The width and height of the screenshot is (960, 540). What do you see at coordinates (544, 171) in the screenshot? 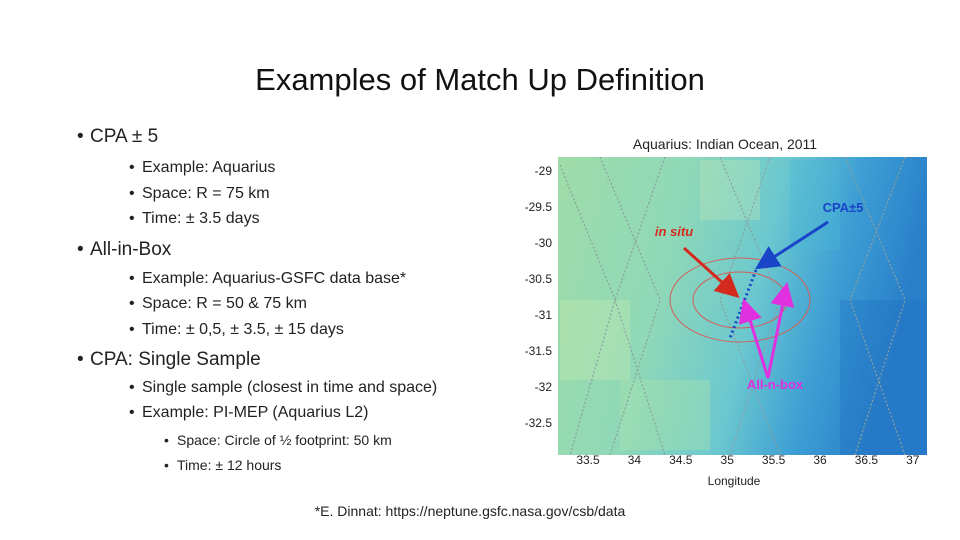
I see `y-tick-label: -29` at bounding box center [544, 171].